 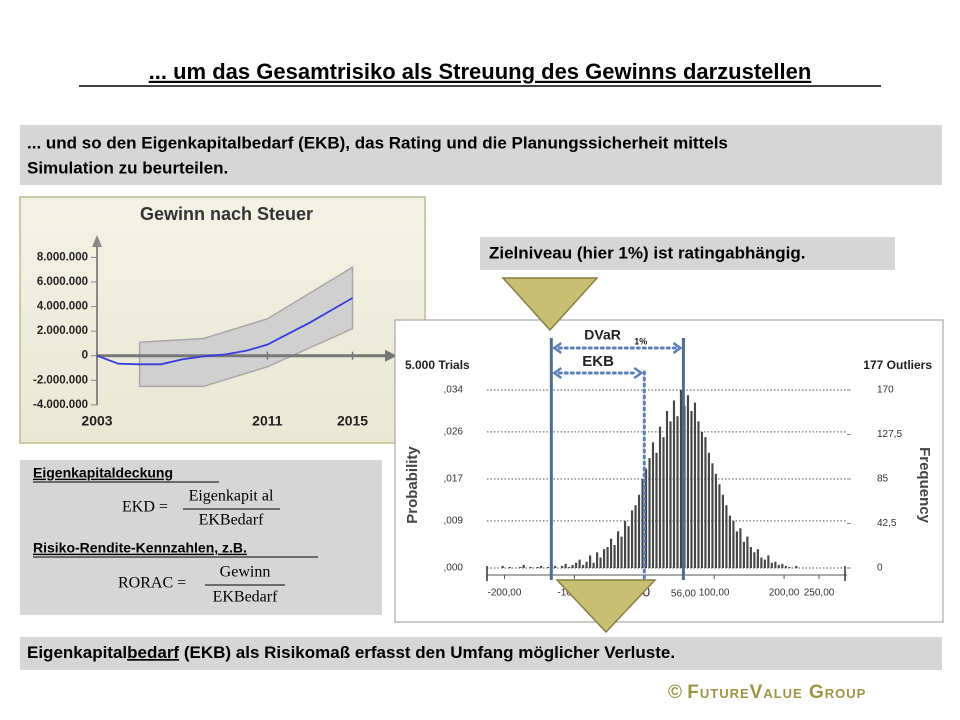 I want to click on y-tick-label: -2.000.000, so click(x=60, y=380).